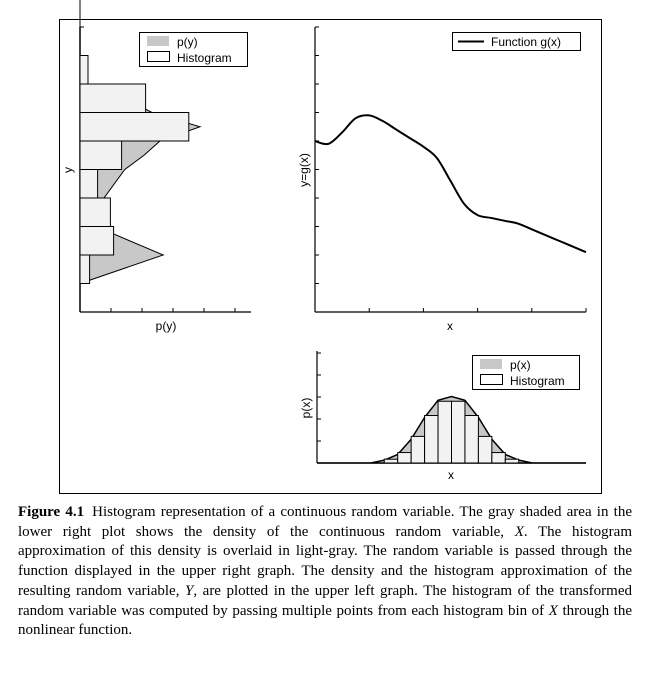  I want to click on ul-legend-density-swatch, so click(158, 41).